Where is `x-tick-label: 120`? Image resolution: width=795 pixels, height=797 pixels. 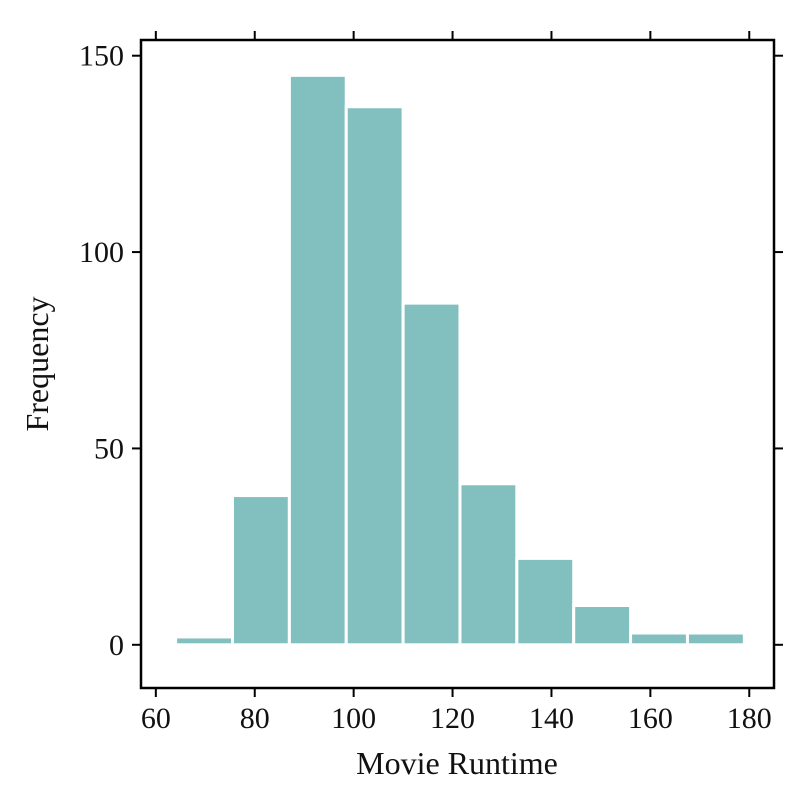 x-tick-label: 120 is located at coordinates (452, 718).